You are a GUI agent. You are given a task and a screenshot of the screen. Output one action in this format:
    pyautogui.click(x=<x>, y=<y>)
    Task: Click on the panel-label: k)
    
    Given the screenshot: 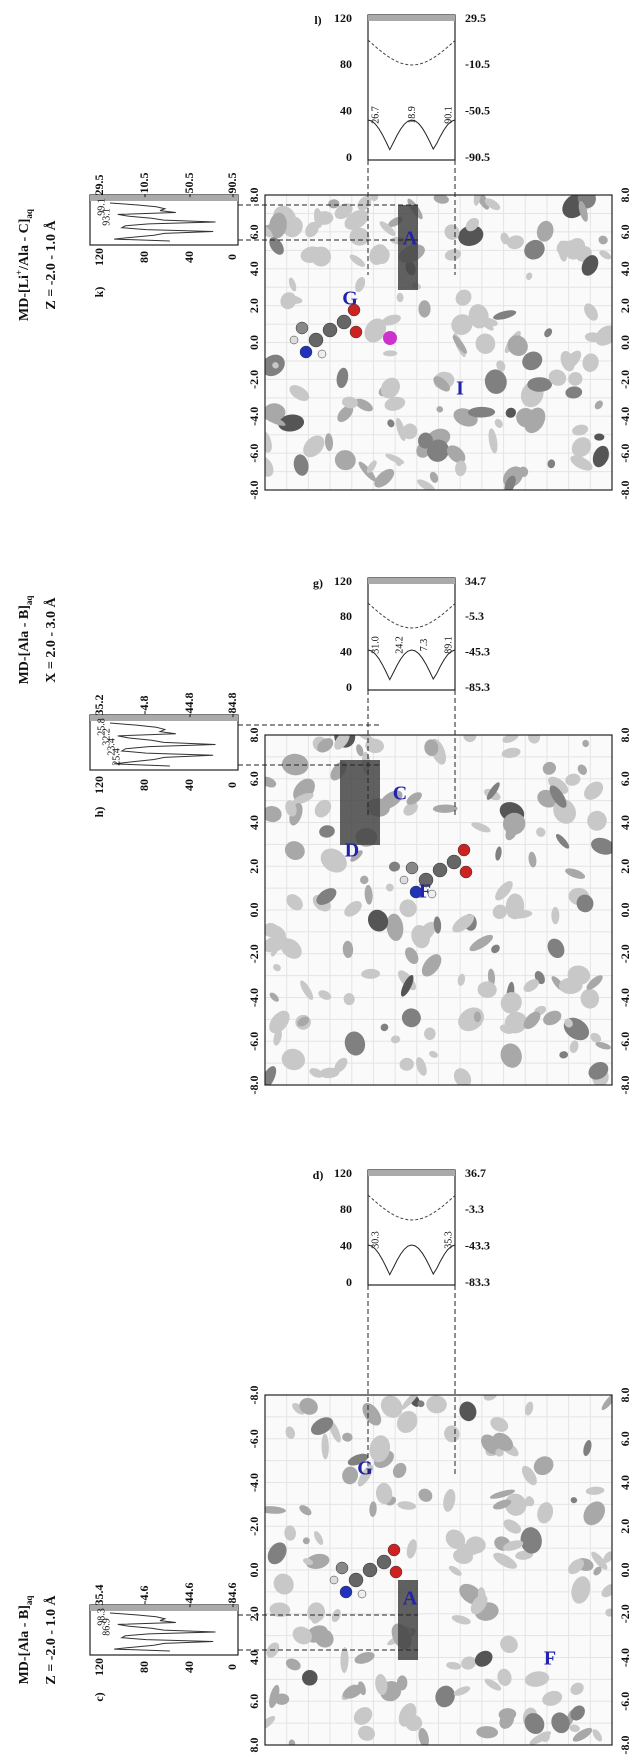 What is the action you would take?
    pyautogui.click(x=99, y=292)
    